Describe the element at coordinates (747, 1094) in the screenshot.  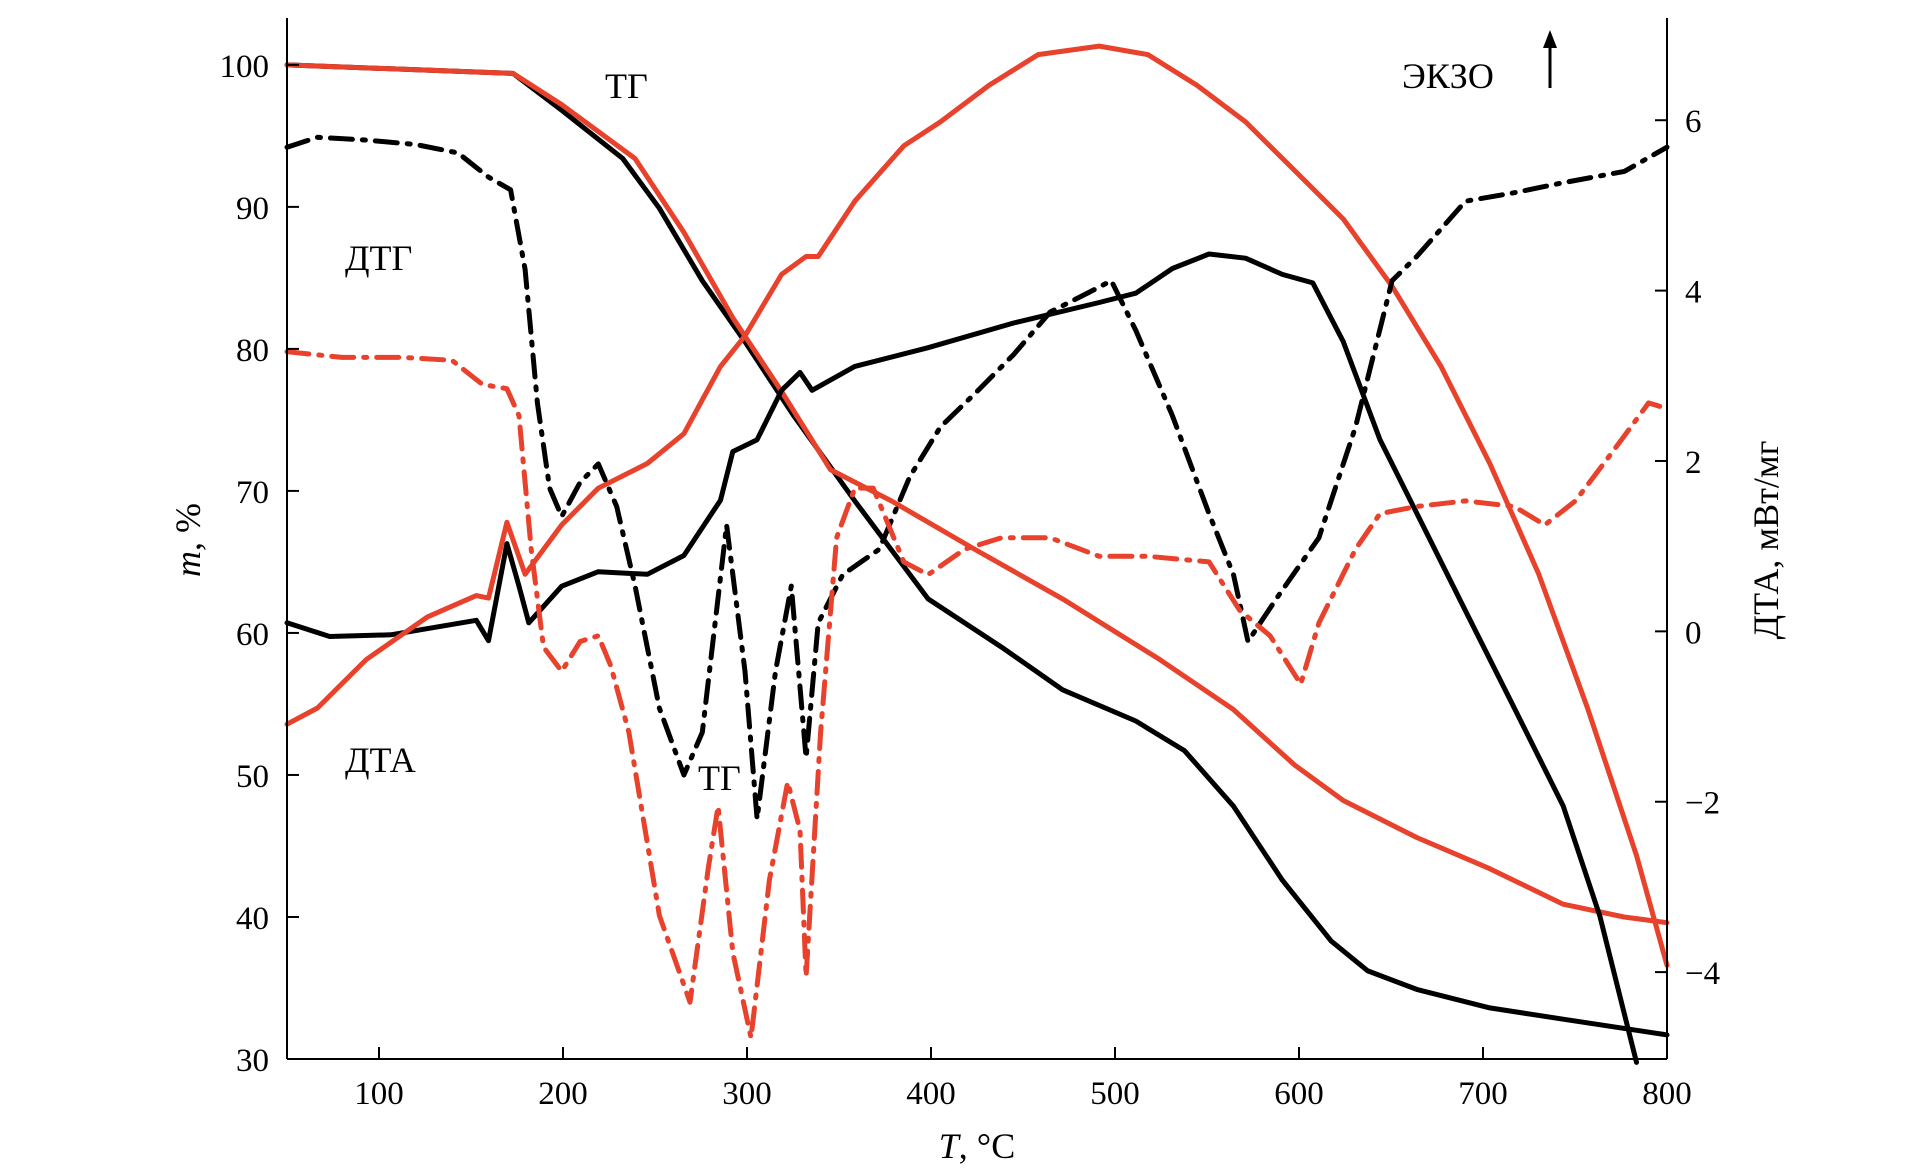
I see `x-tick-label: 300` at that location.